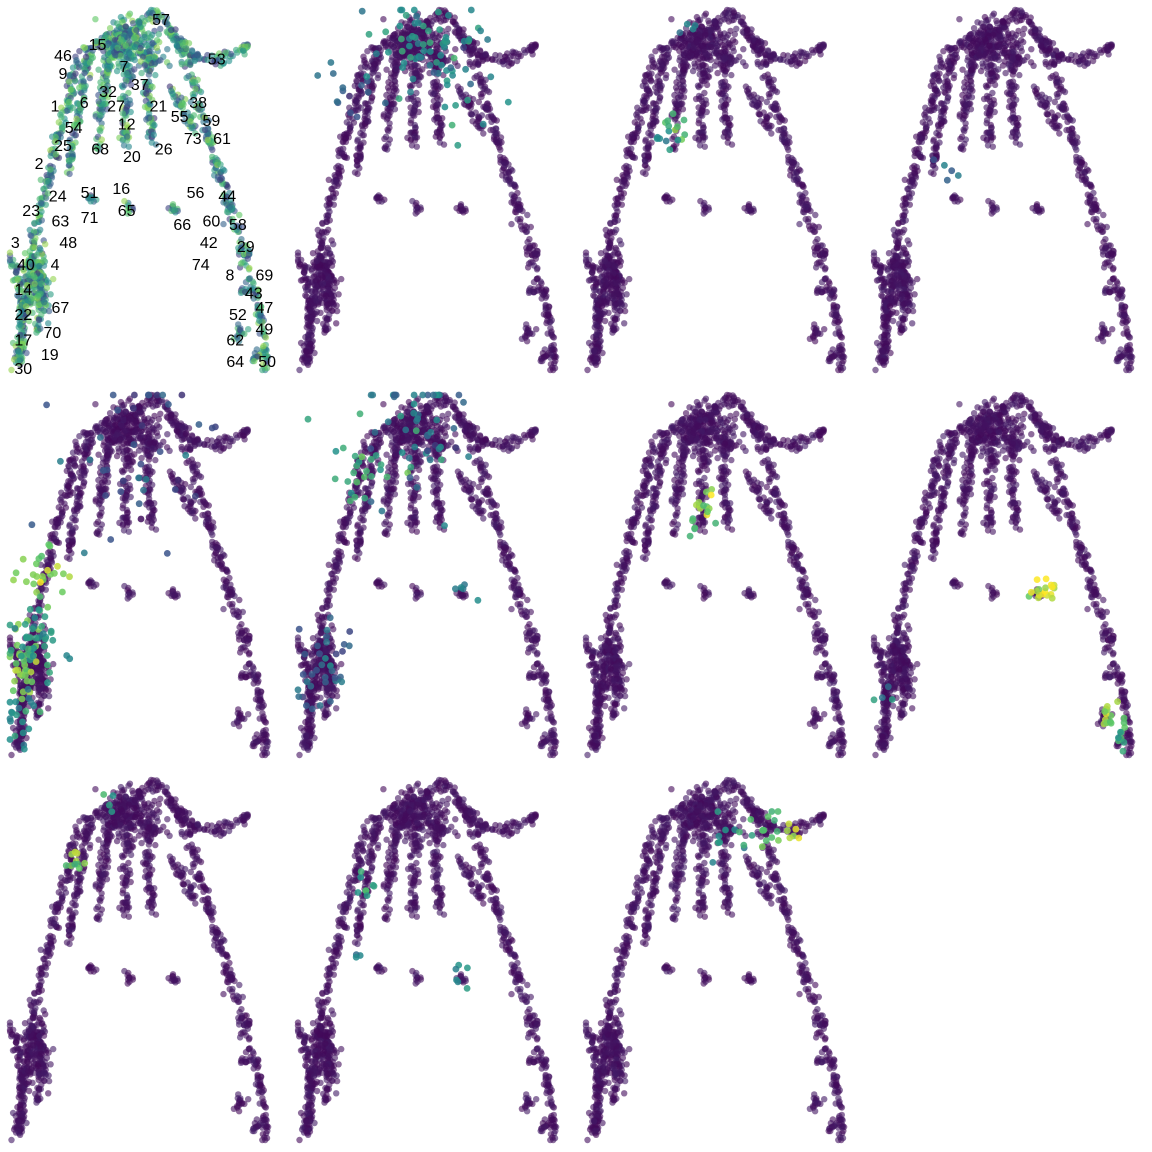  What do you see at coordinates (159, 106) in the screenshot?
I see `cluster-label-21: 21` at bounding box center [159, 106].